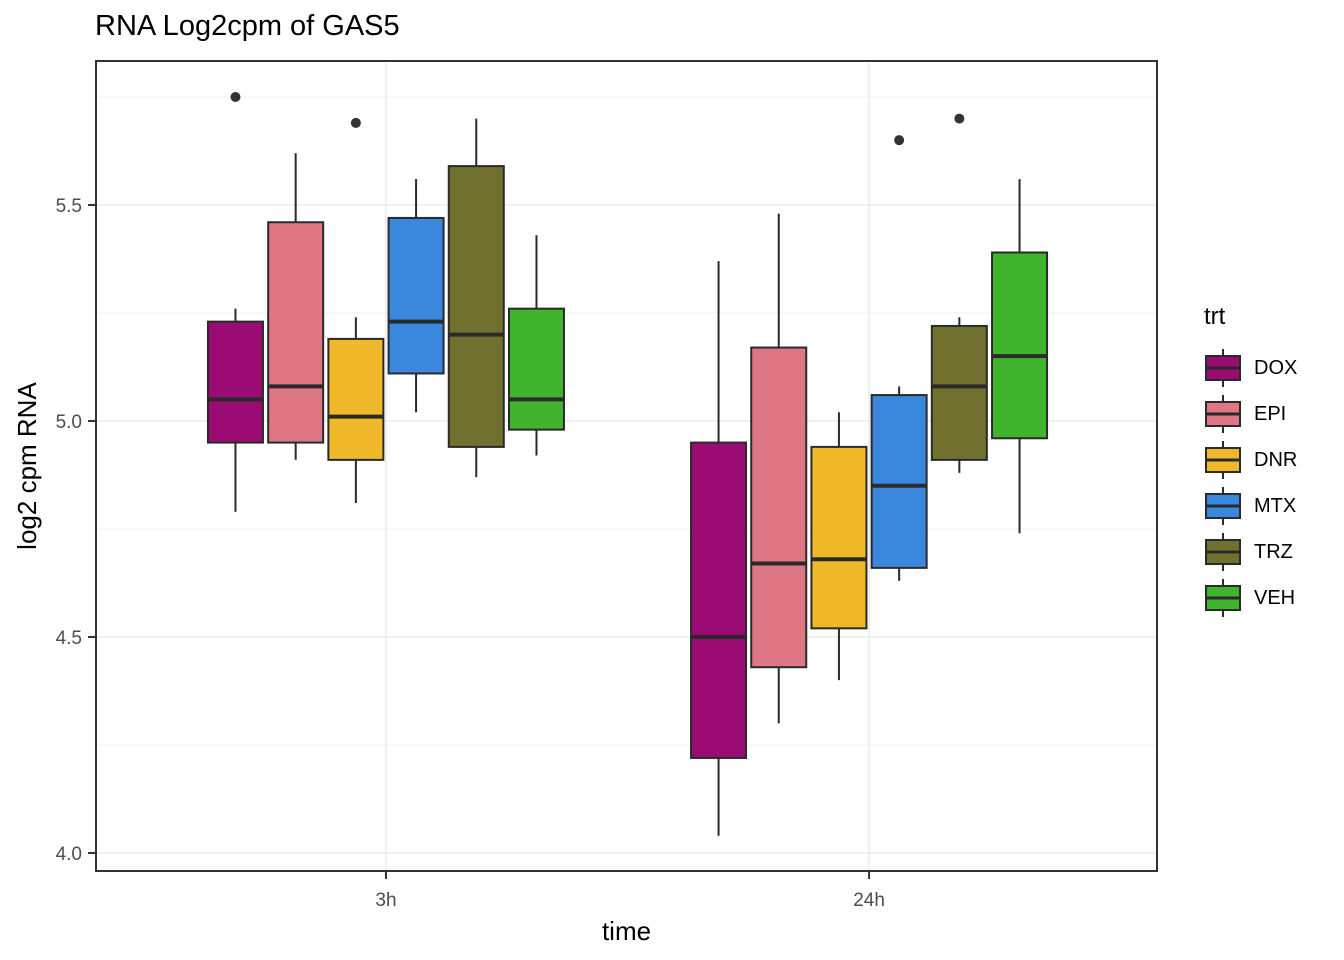 Image resolution: width=1344 pixels, height=960 pixels. What do you see at coordinates (296, 306) in the screenshot?
I see `boxplot-epi-3h` at bounding box center [296, 306].